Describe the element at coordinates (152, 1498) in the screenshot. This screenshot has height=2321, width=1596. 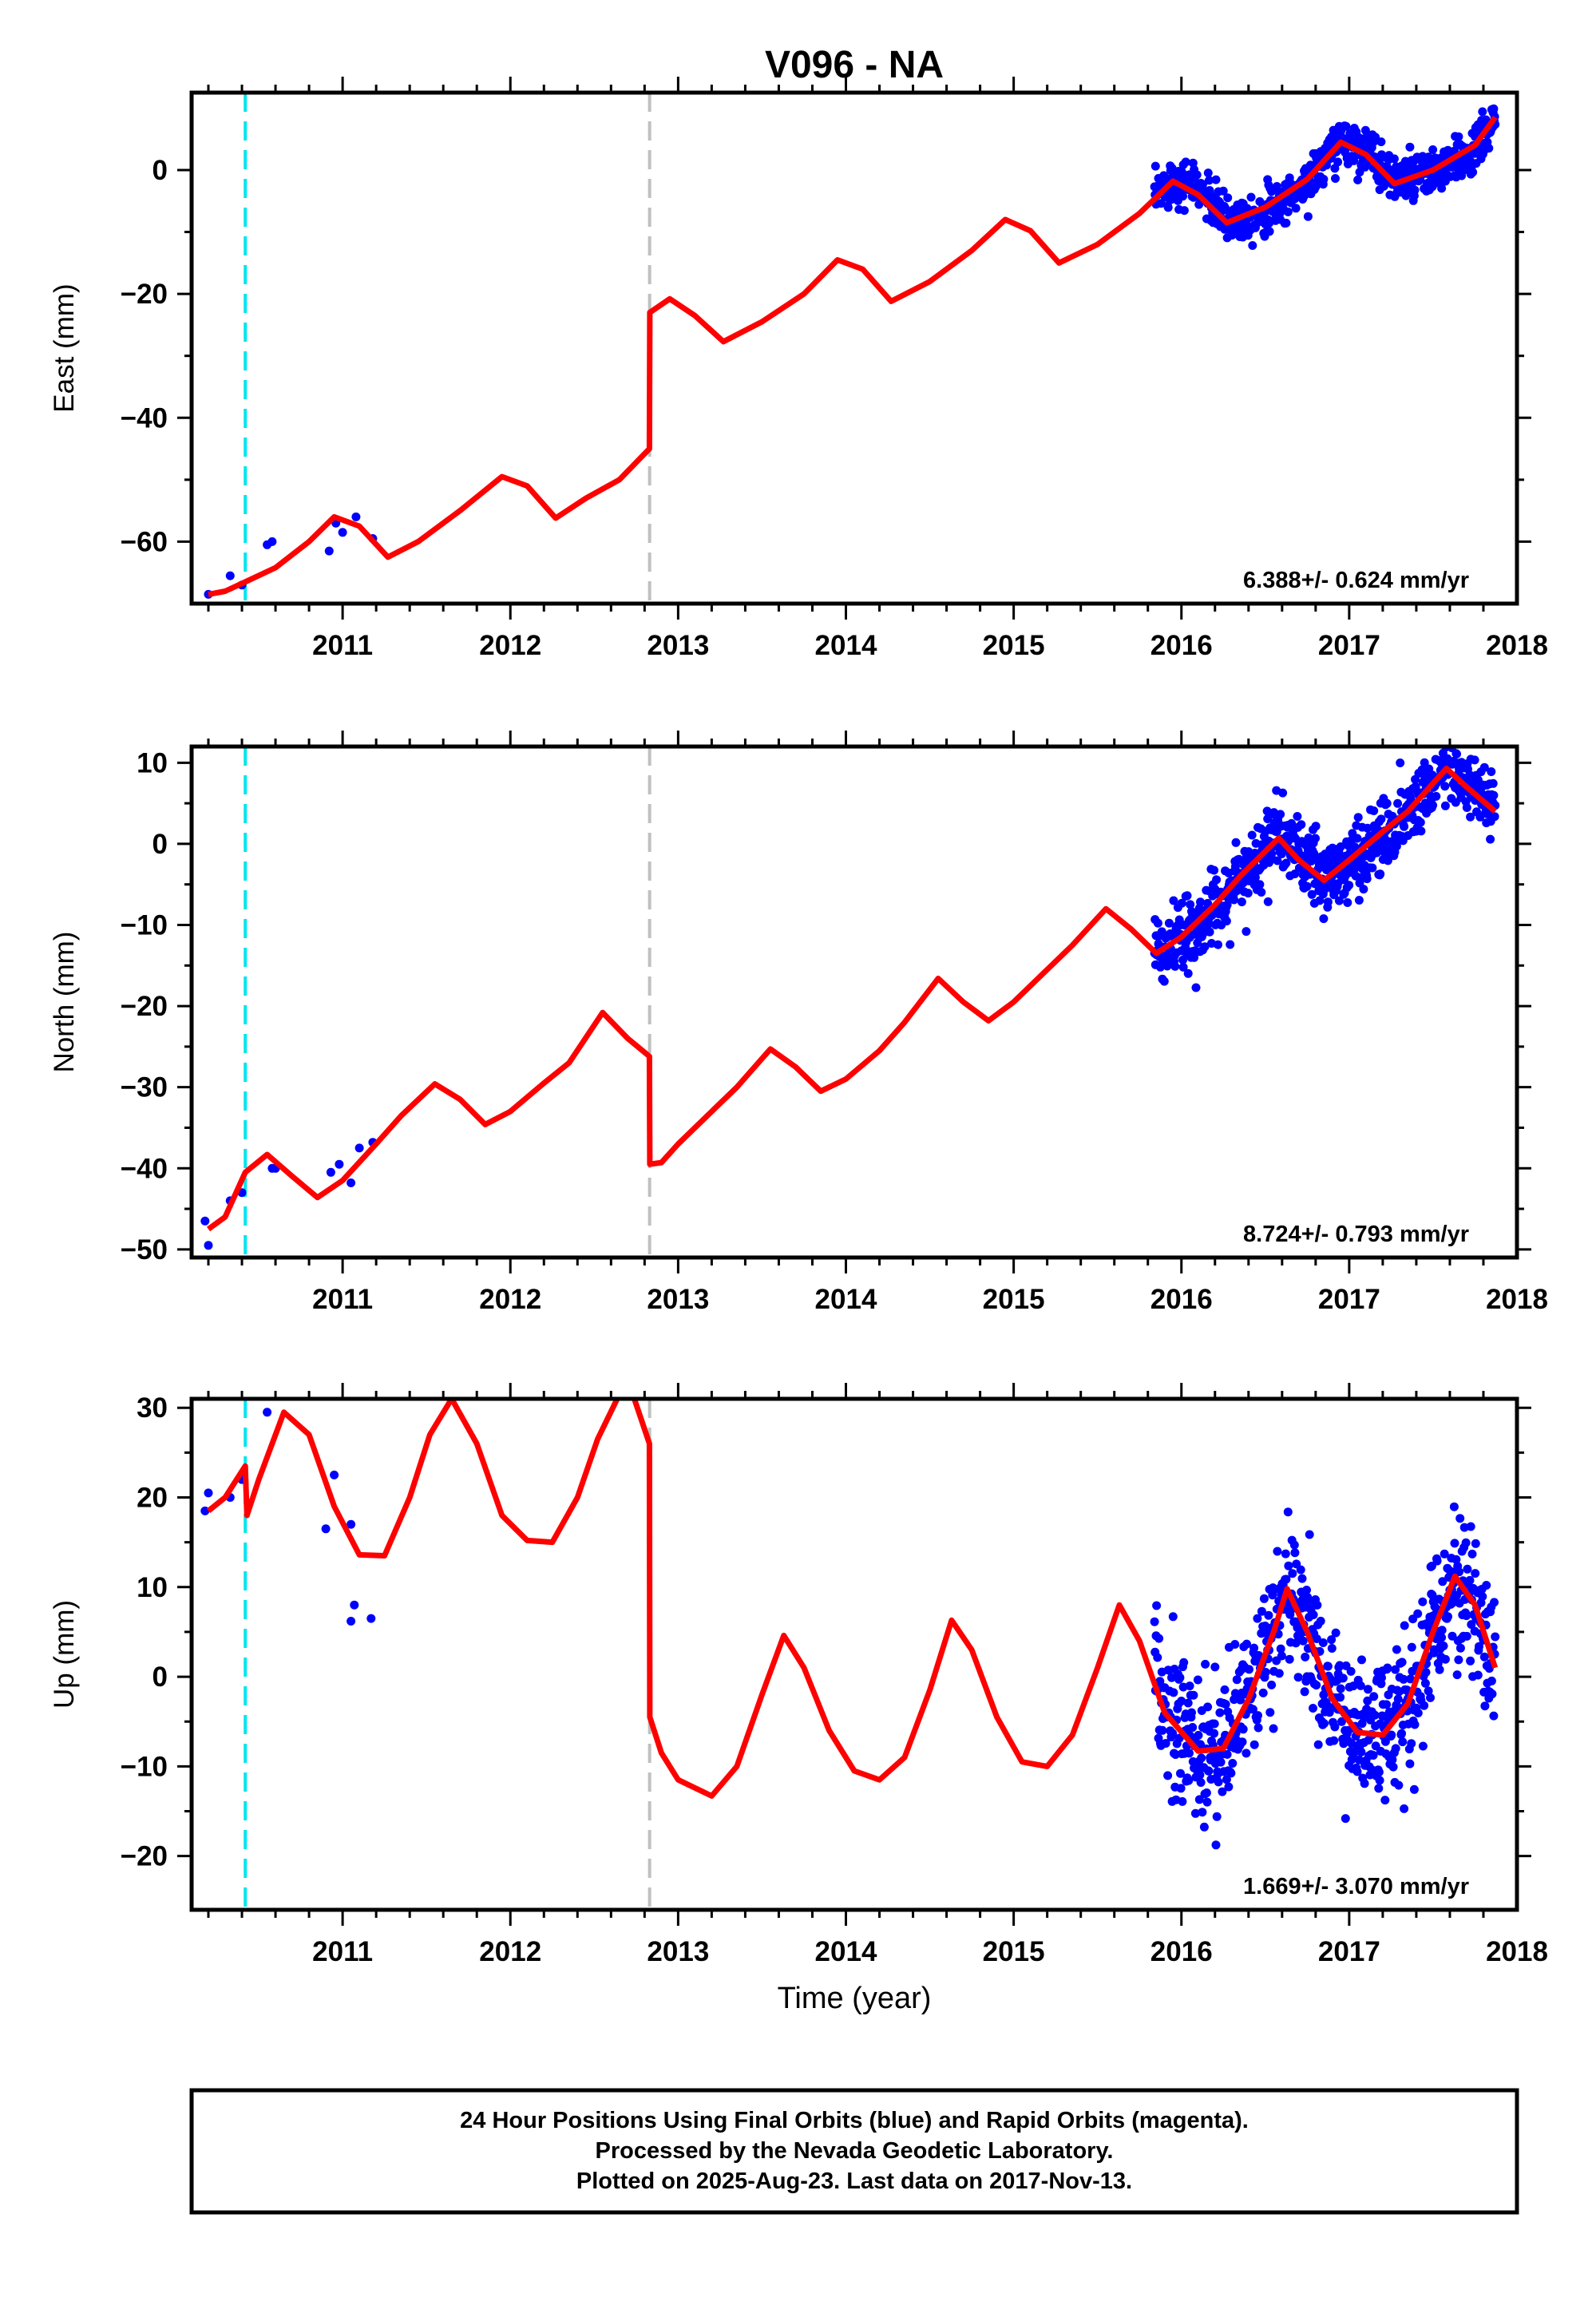
I see `y-tick-label: 20` at that location.